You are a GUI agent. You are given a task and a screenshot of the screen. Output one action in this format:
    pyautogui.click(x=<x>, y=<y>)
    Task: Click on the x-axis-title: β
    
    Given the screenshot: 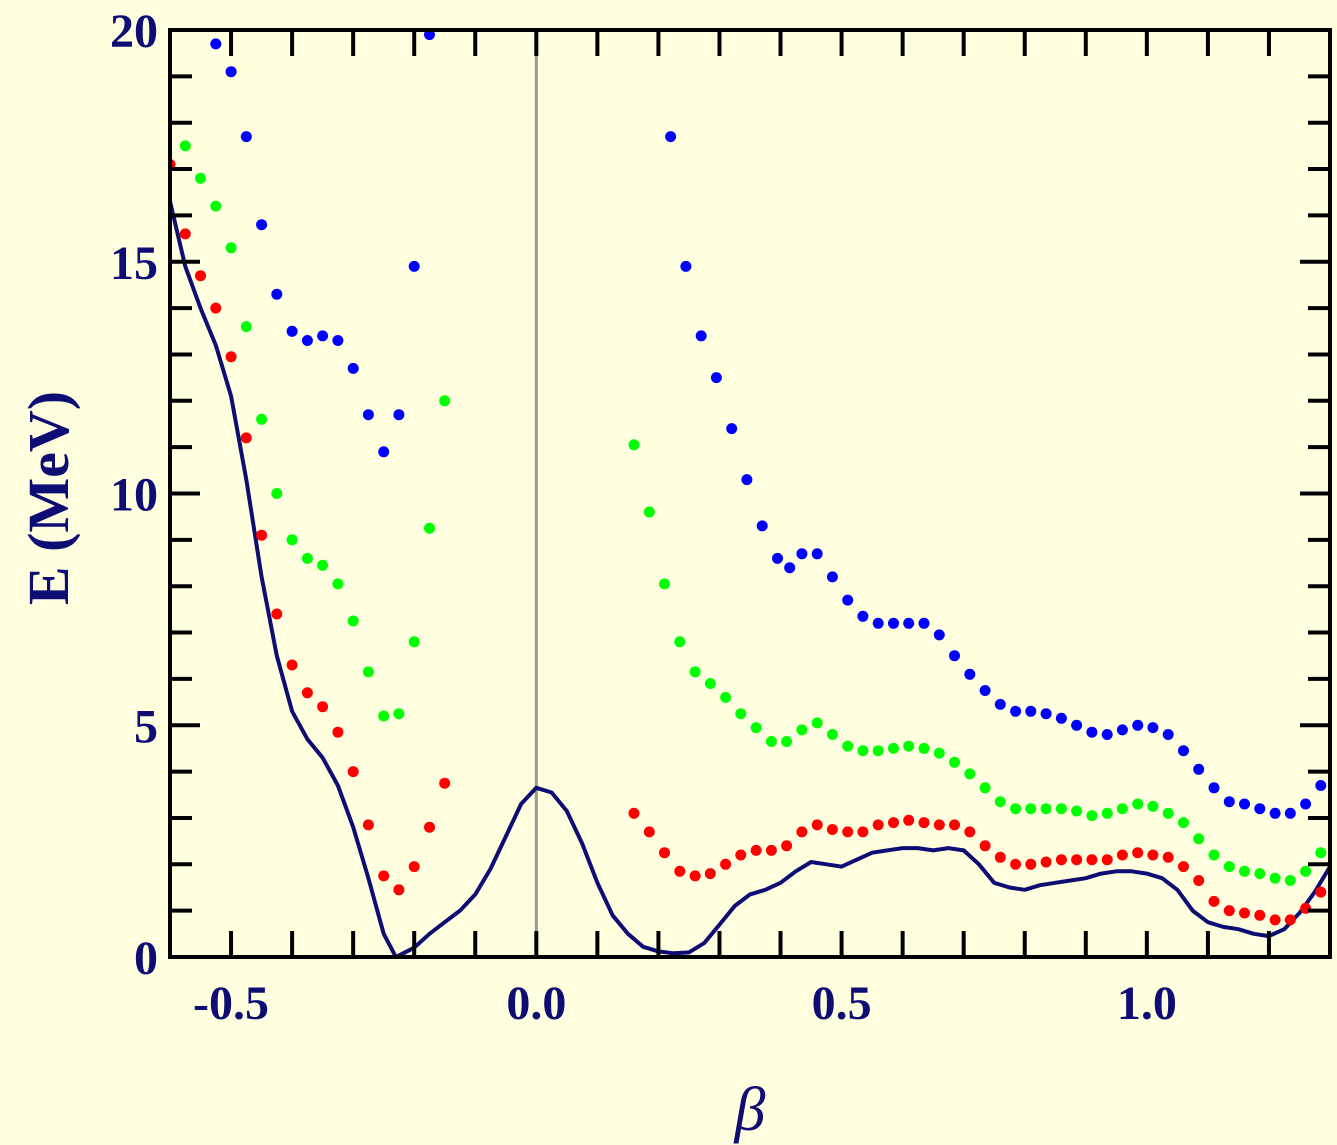 What is the action you would take?
    pyautogui.click(x=750, y=1110)
    